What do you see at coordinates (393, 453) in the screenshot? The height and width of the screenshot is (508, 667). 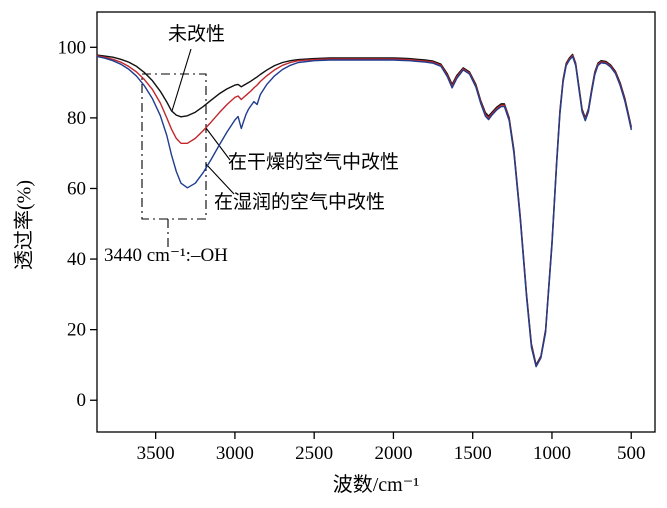 I see `x-tick-label: 2000` at bounding box center [393, 453].